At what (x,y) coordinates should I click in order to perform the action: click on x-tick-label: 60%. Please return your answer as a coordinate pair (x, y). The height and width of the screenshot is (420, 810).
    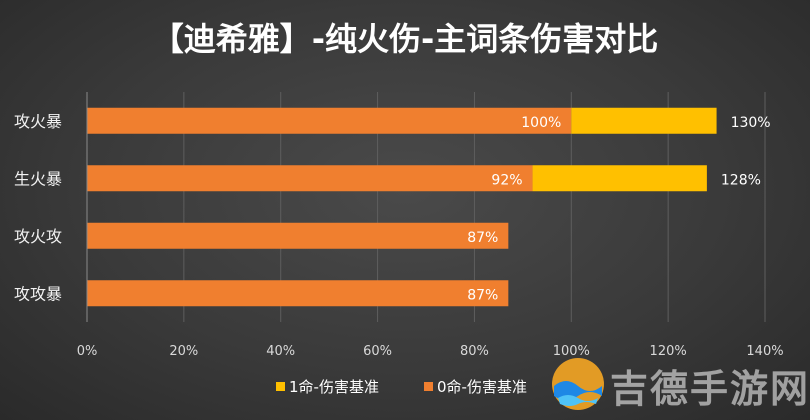
    Looking at the image, I should click on (377, 351).